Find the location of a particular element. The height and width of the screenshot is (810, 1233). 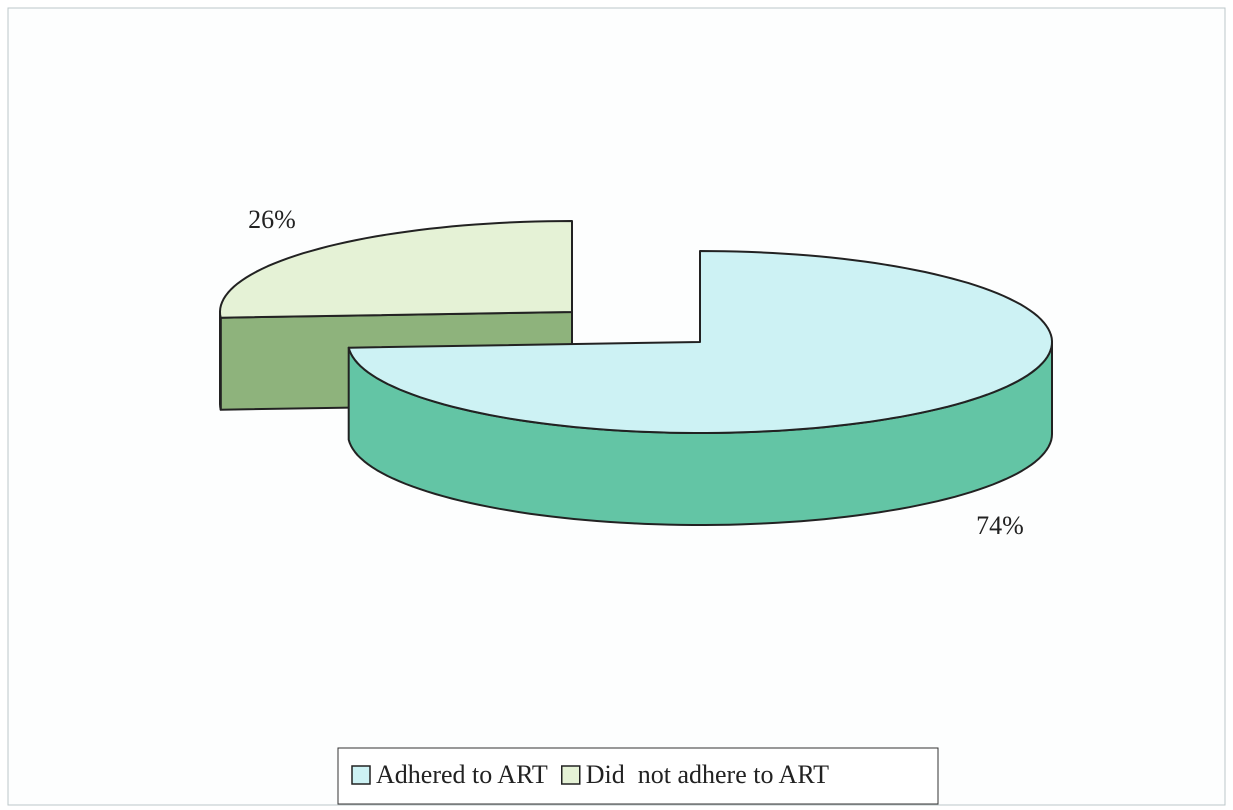

legend-box is located at coordinates (638, 776).